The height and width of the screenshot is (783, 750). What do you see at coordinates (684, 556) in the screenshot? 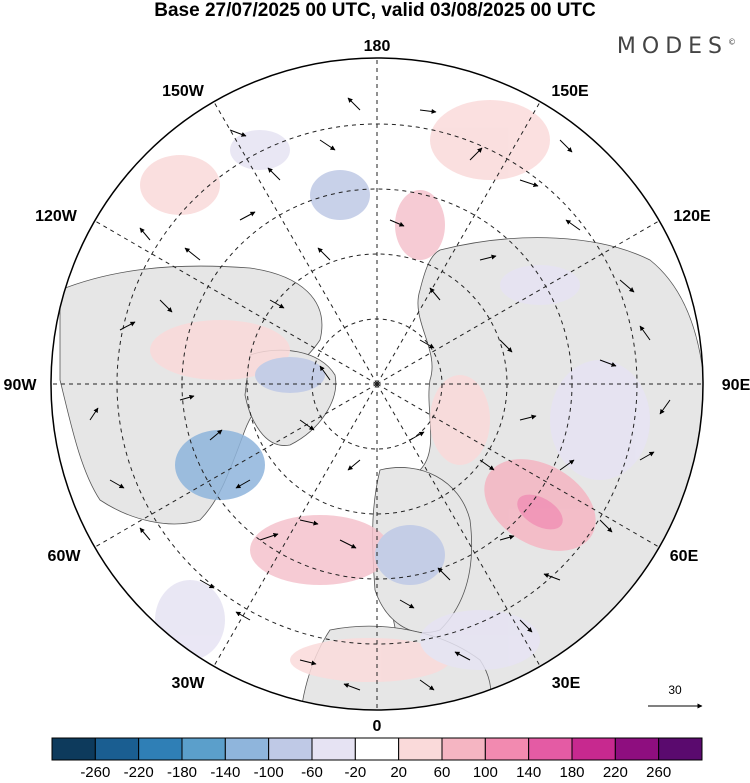
I see `lon-label-60e: 60E` at bounding box center [684, 556].